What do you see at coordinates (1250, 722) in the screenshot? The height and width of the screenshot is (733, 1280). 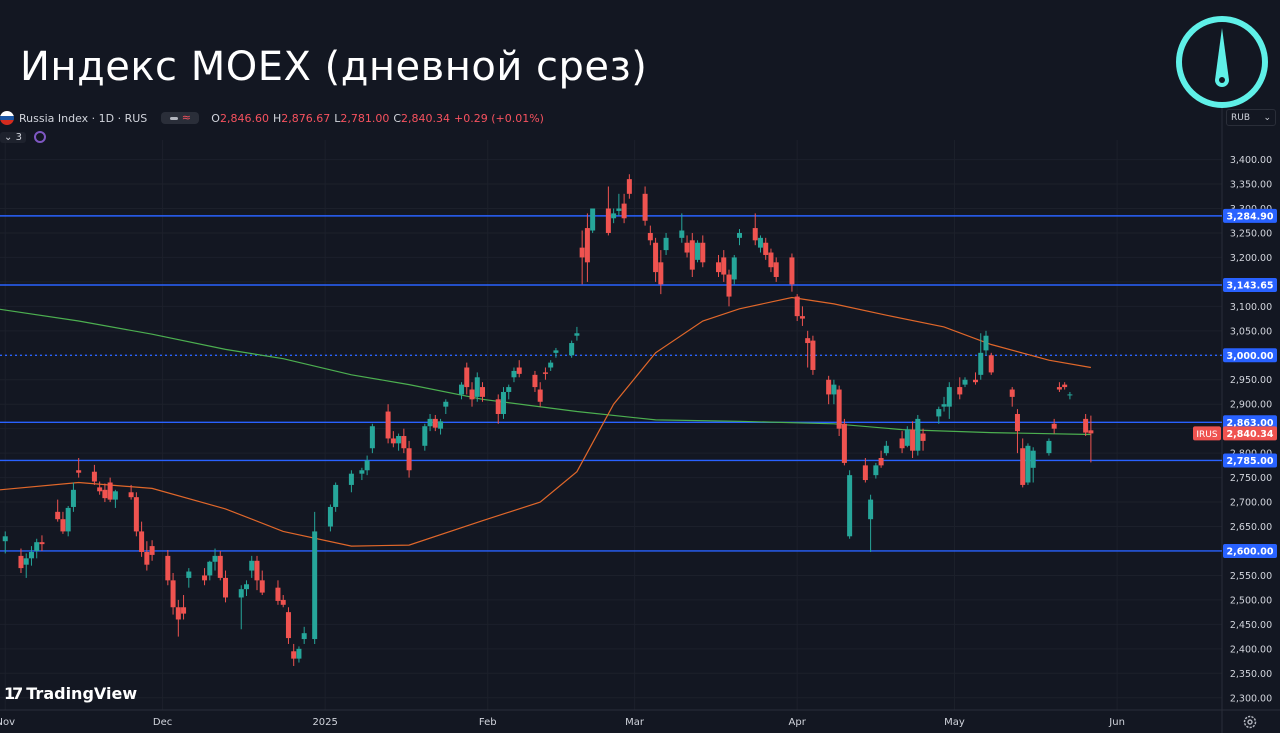 I see `gear-icon` at bounding box center [1250, 722].